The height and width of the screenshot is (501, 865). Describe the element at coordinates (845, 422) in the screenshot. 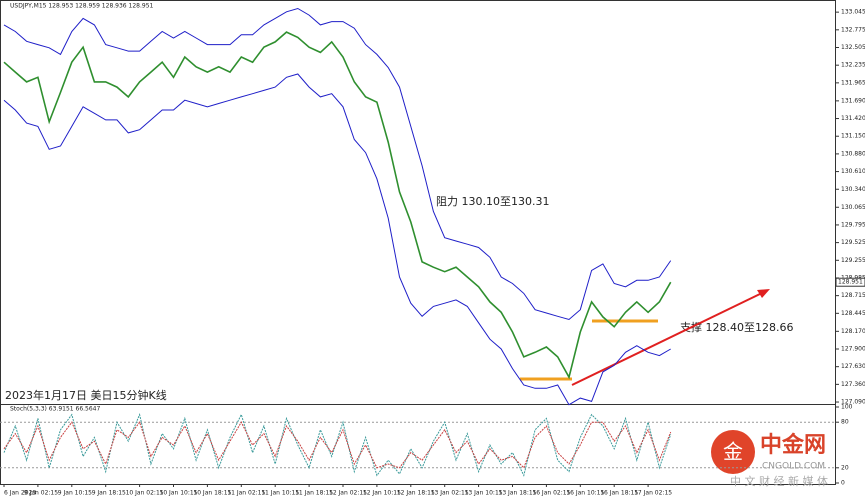

I see `y-tick-label: 80` at that location.